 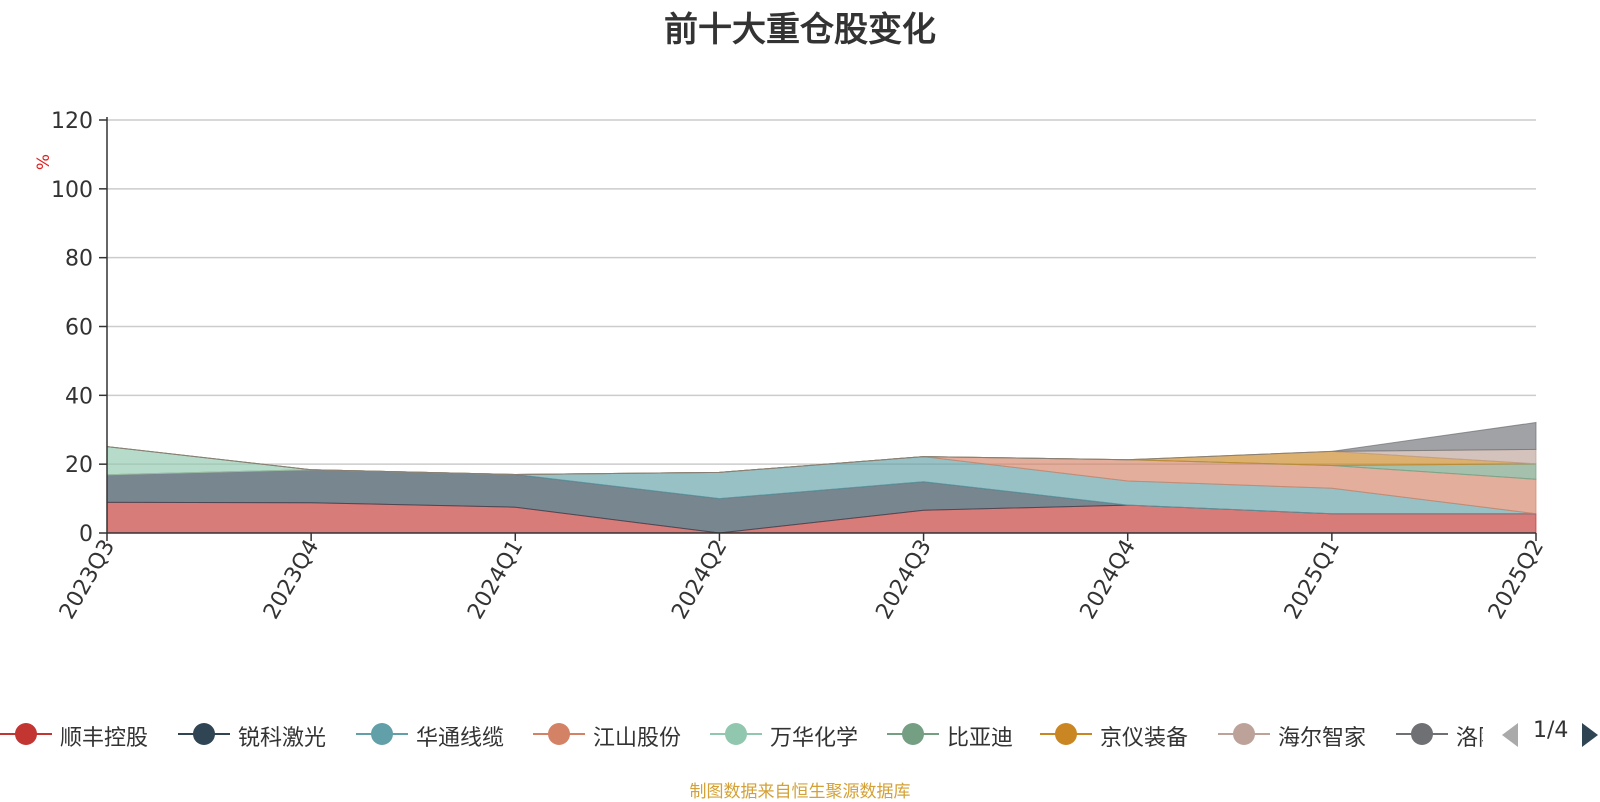 I want to click on legend-label: 顺丰控股, so click(x=104, y=738).